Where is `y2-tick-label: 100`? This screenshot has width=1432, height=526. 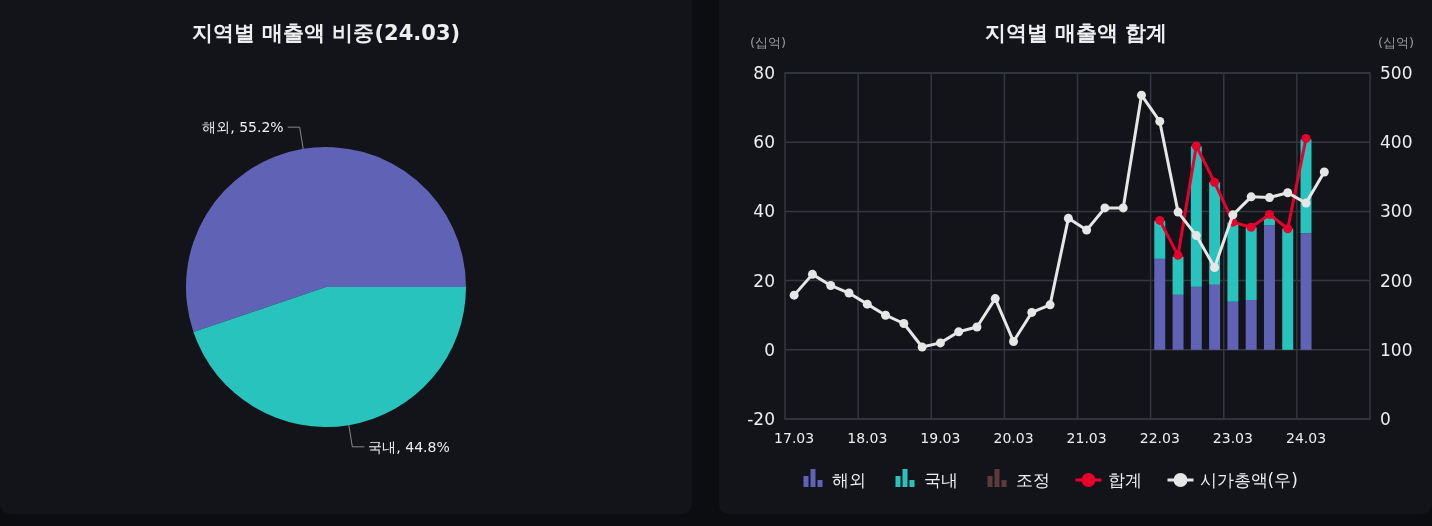 y2-tick-label: 100 is located at coordinates (1396, 349).